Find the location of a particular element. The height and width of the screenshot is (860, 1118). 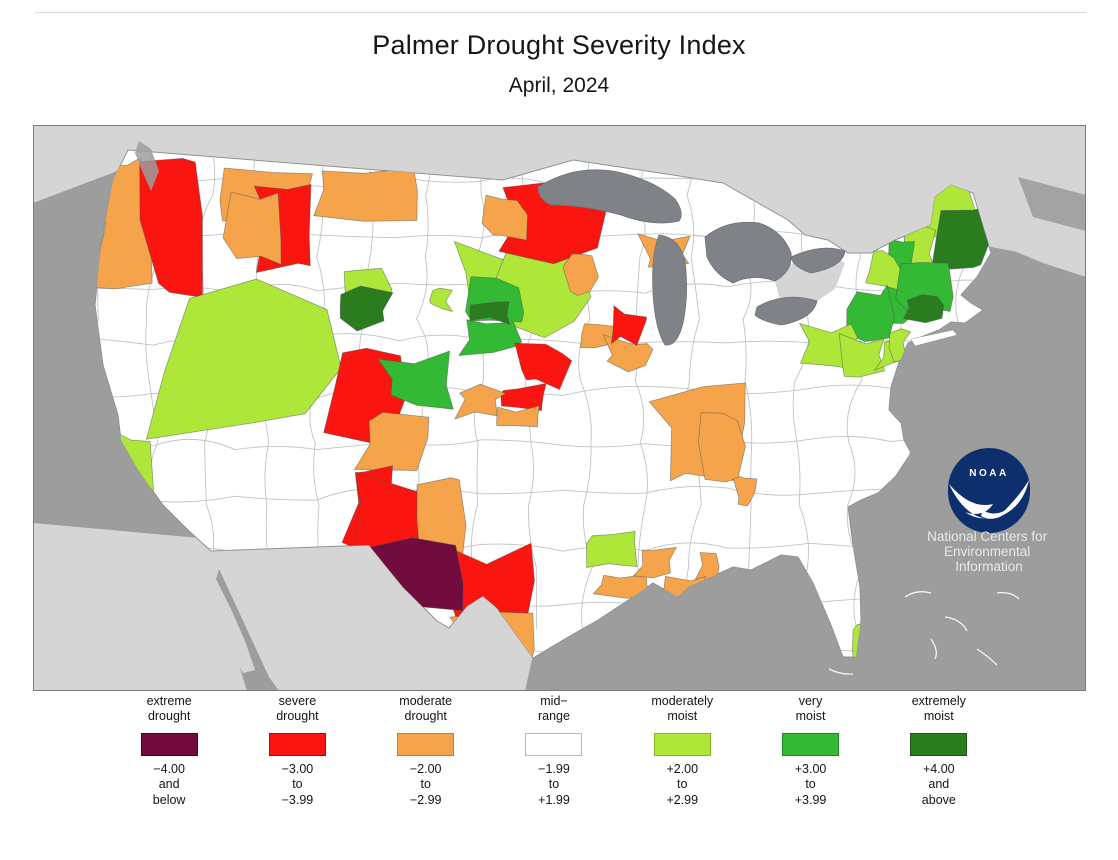

legend-swatch-severe-drought is located at coordinates (297, 744).